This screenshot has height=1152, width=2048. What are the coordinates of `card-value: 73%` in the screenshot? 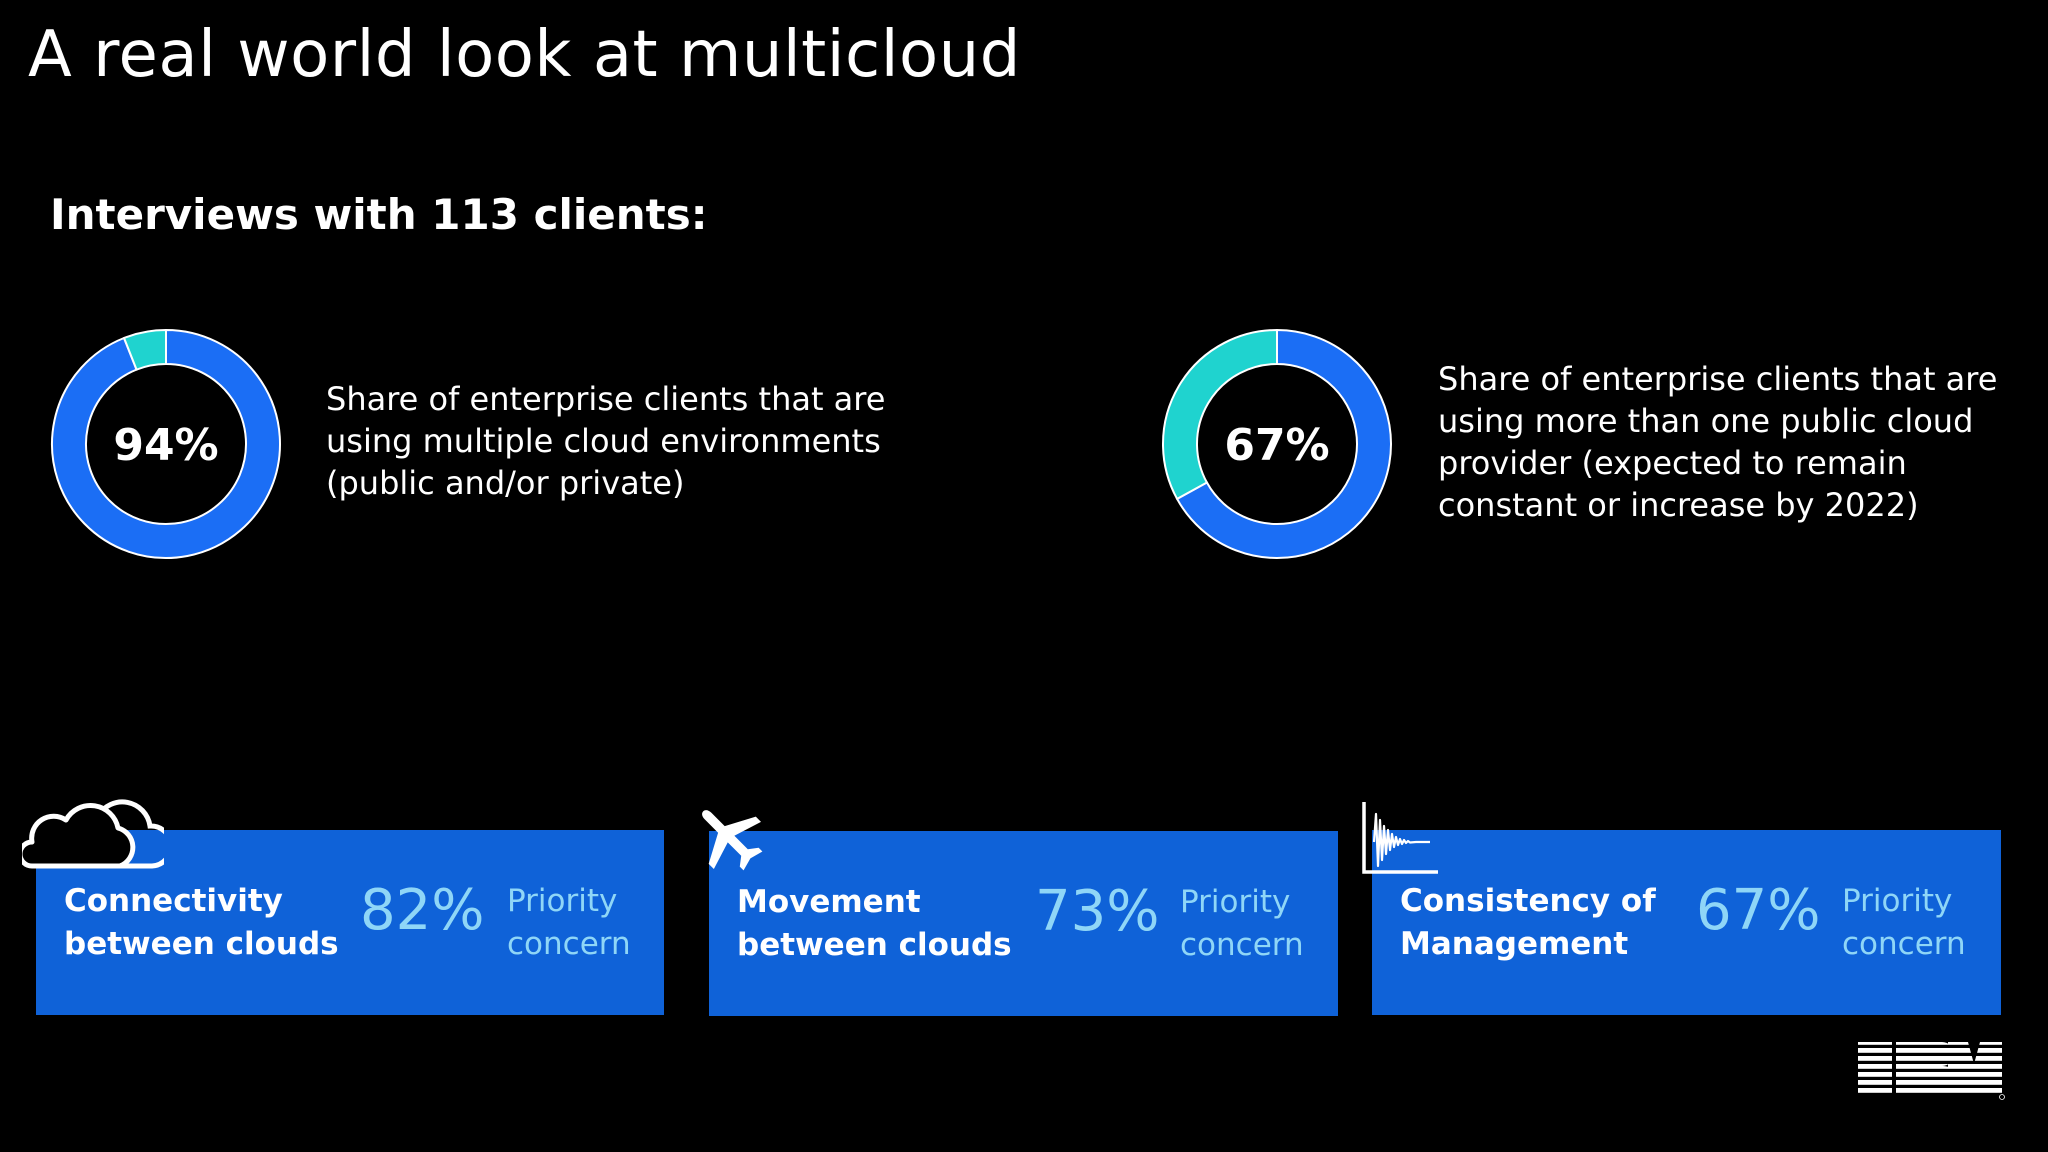 It's located at (1097, 911).